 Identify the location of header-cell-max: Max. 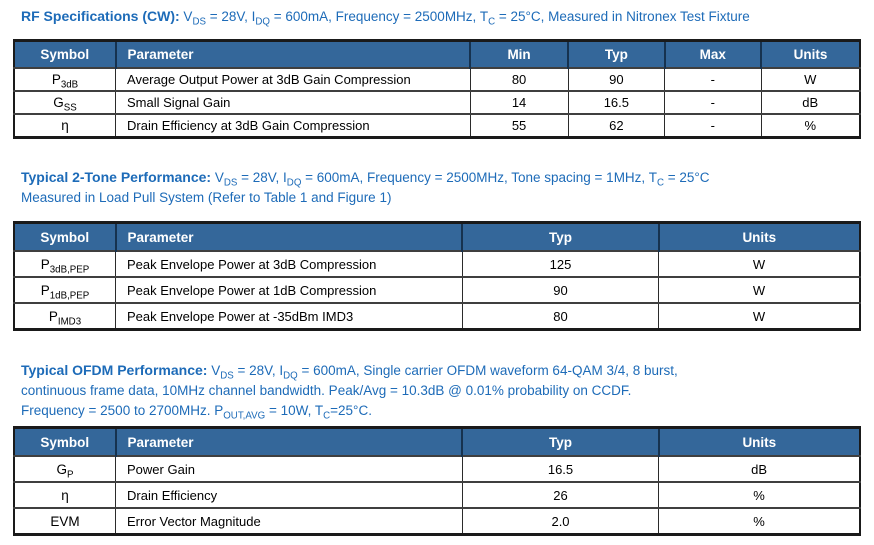
(712, 54).